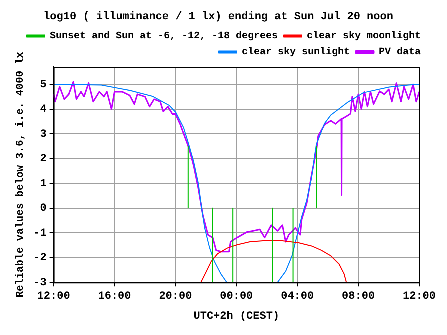  What do you see at coordinates (237, 317) in the screenshot?
I see `x-axis-title: UTC+2h (CEST)` at bounding box center [237, 317].